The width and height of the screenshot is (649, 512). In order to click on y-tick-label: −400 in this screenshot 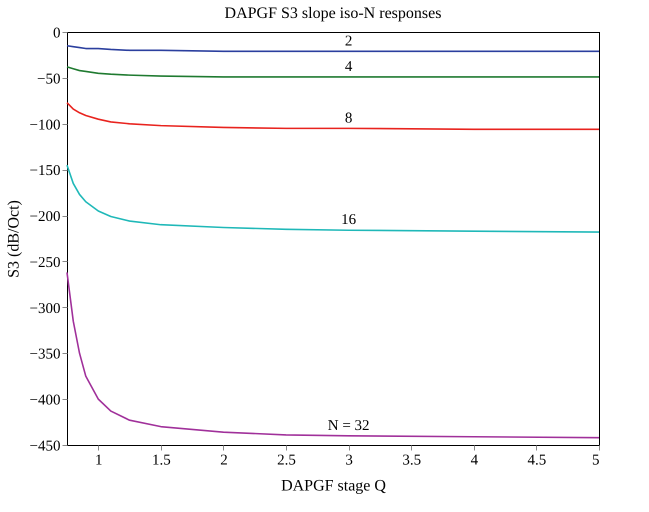, I will do `click(45, 400)`.